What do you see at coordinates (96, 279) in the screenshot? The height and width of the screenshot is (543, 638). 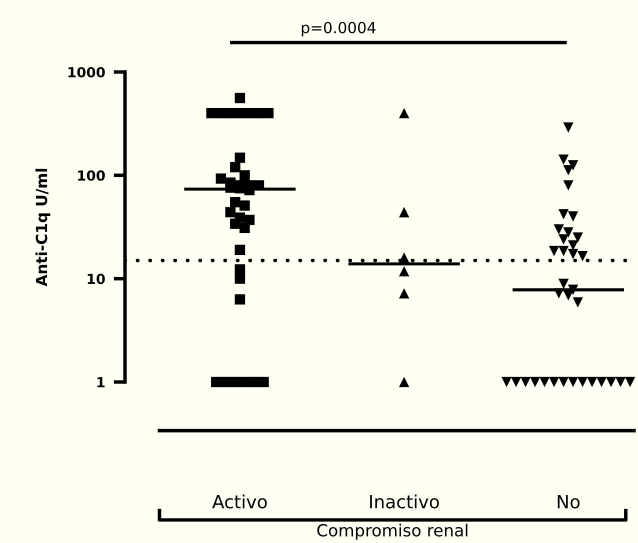 I see `y-tick-label: 10` at bounding box center [96, 279].